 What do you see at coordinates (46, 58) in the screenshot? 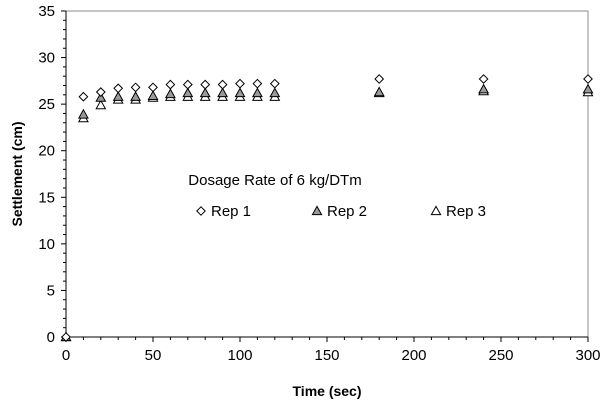
I see `y-tick-label: 30` at bounding box center [46, 58].